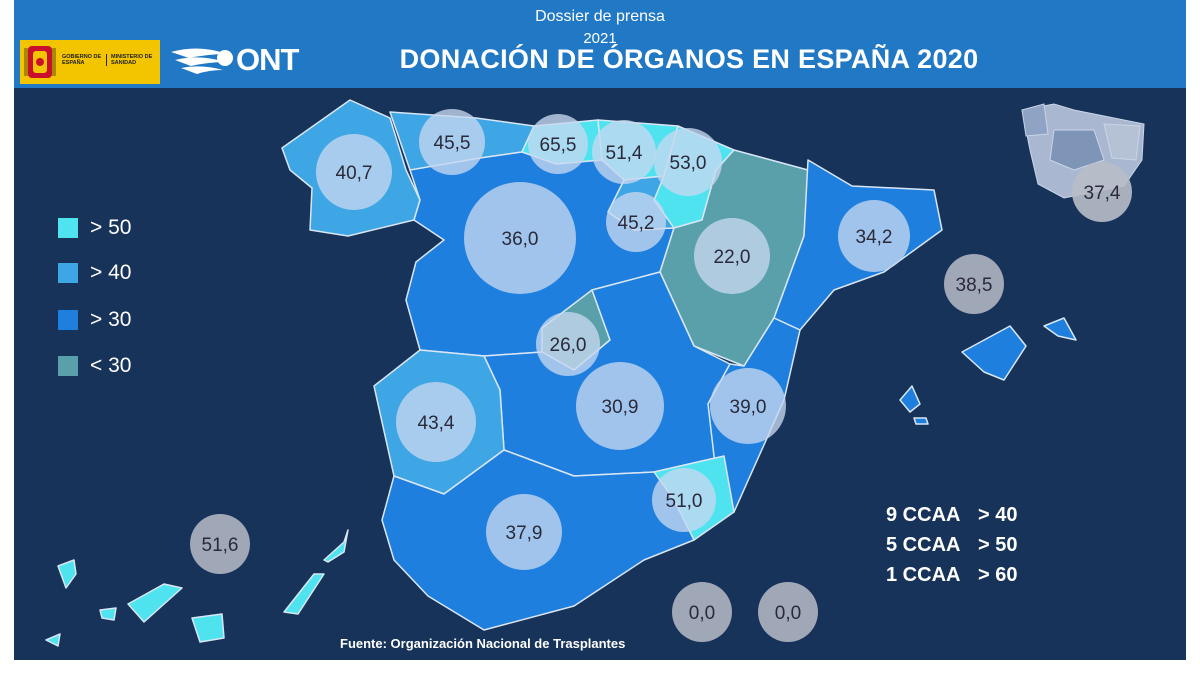  I want to click on bubble-murcia: 51,0, so click(684, 500).